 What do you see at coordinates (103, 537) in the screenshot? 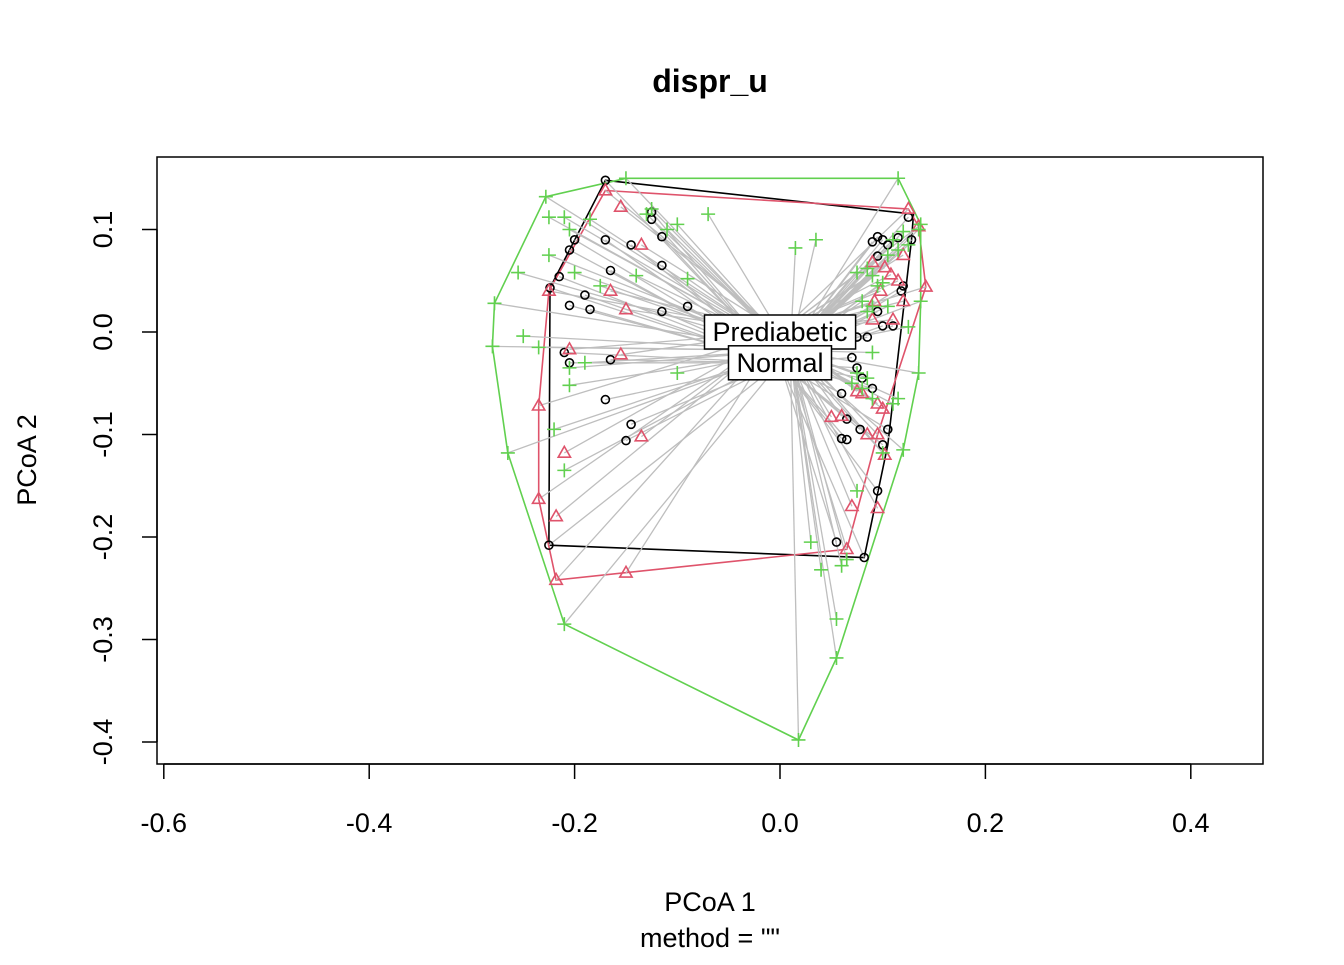
I see `y-tick-label: -0.2` at bounding box center [103, 537].